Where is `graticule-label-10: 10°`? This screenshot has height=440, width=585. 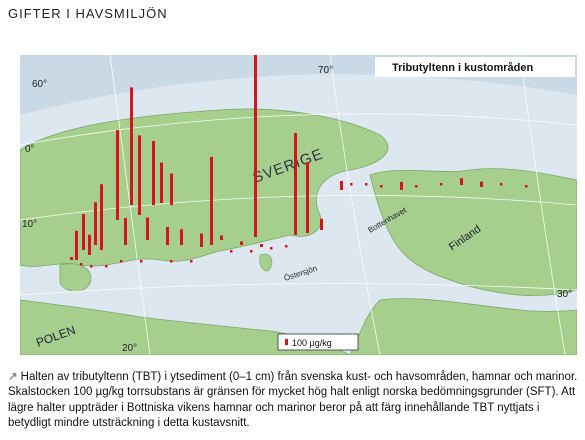 graticule-label-10: 10° is located at coordinates (29, 224).